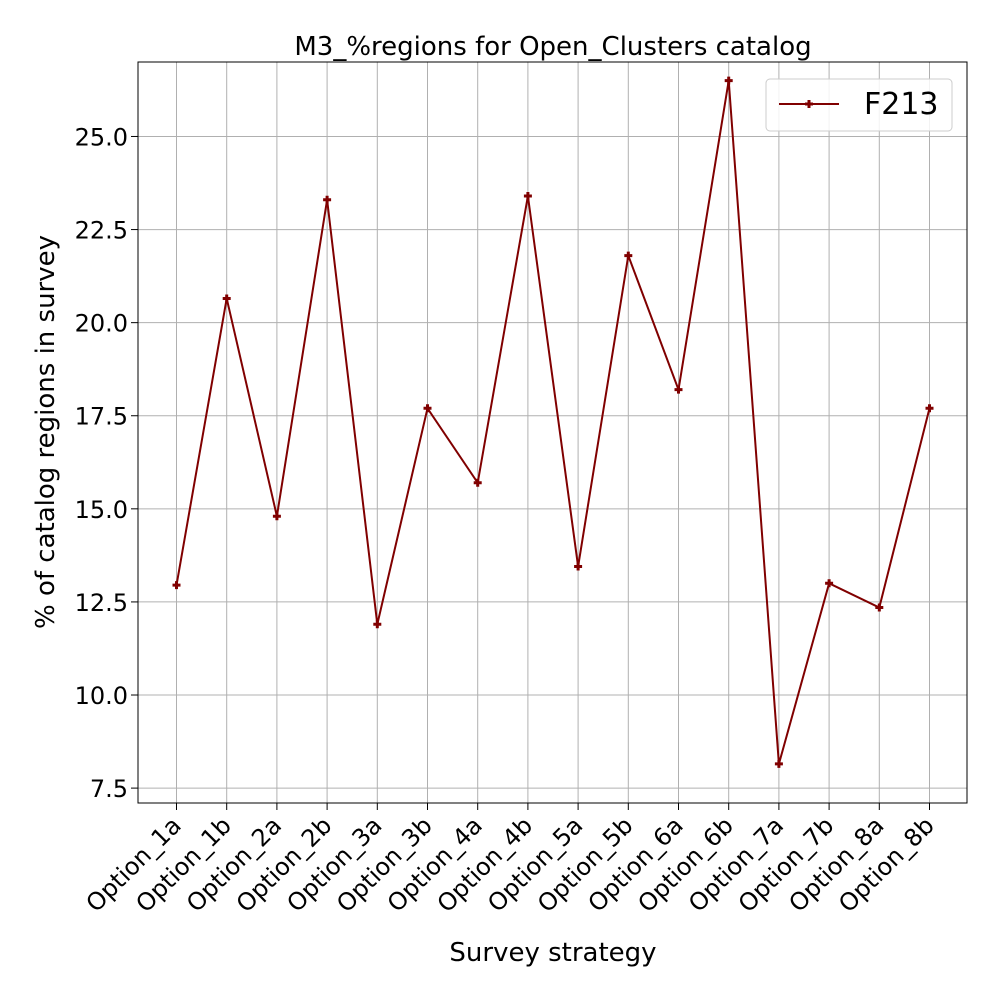  I want to click on y-tick-label: 17.5, so click(101, 417).